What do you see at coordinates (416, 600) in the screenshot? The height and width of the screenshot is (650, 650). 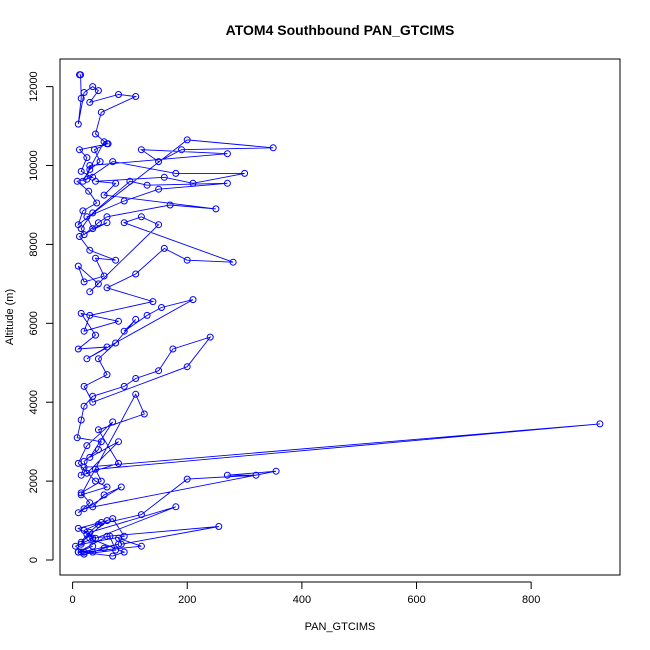 I see `x-tick-label: 600` at bounding box center [416, 600].